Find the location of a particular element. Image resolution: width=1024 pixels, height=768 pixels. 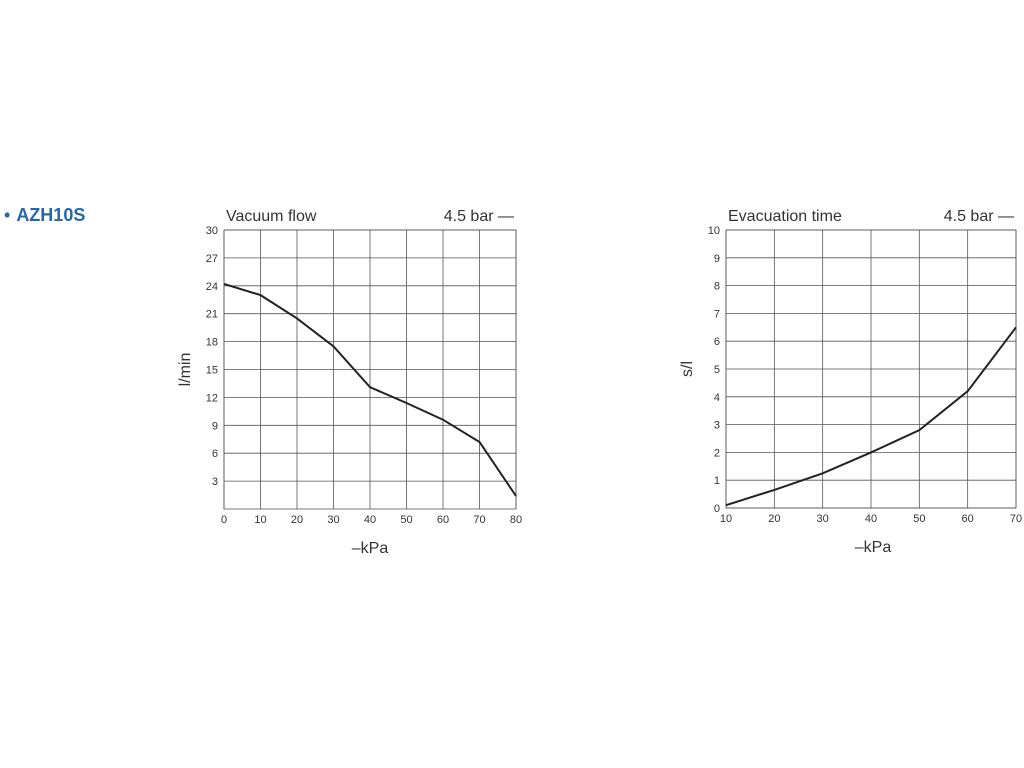

chart-1-legend: 4.5 bar — is located at coordinates (479, 216).